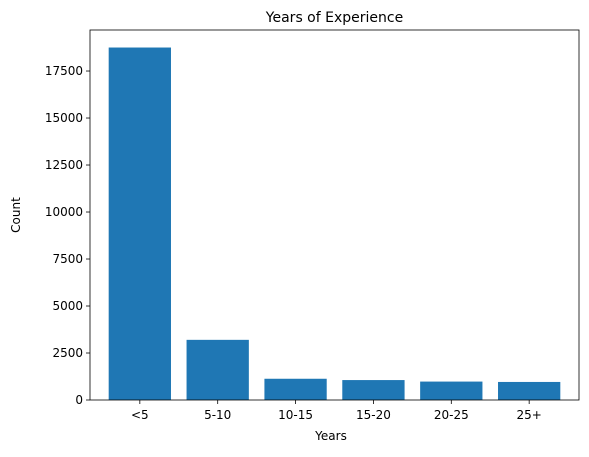  Describe the element at coordinates (67, 353) in the screenshot. I see `y-tick-label: 2500` at that location.